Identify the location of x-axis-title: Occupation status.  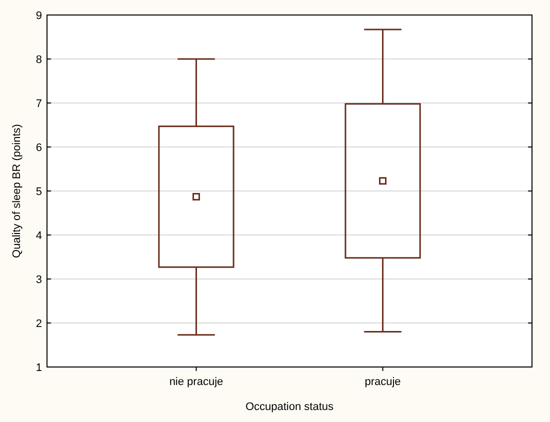
(289, 407).